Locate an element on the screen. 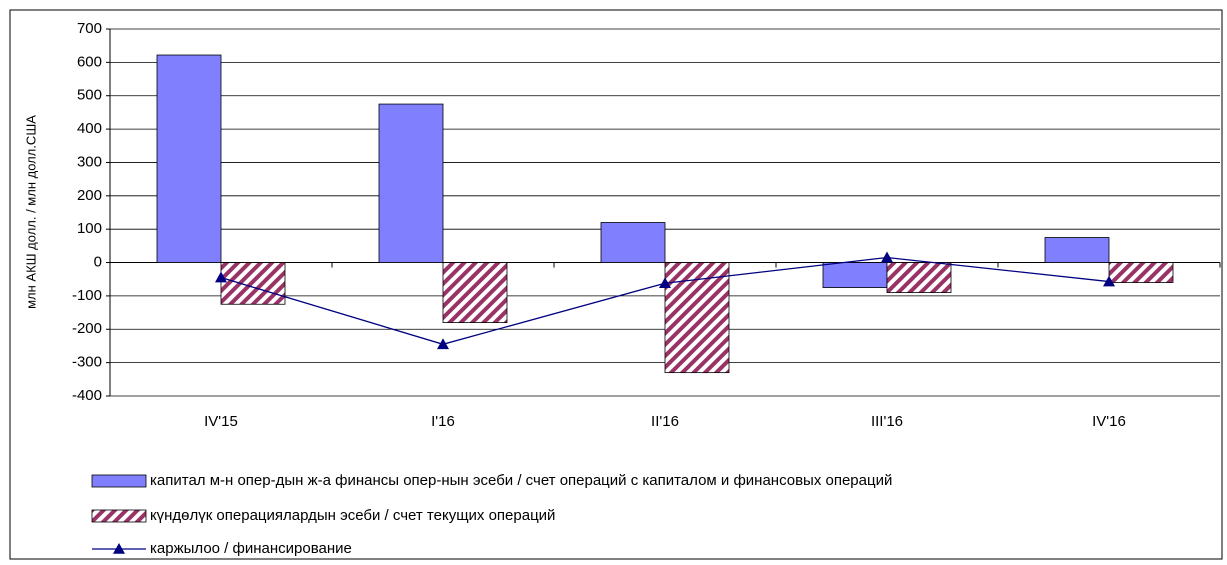  y-tick-label: -100 is located at coordinates (87, 295).